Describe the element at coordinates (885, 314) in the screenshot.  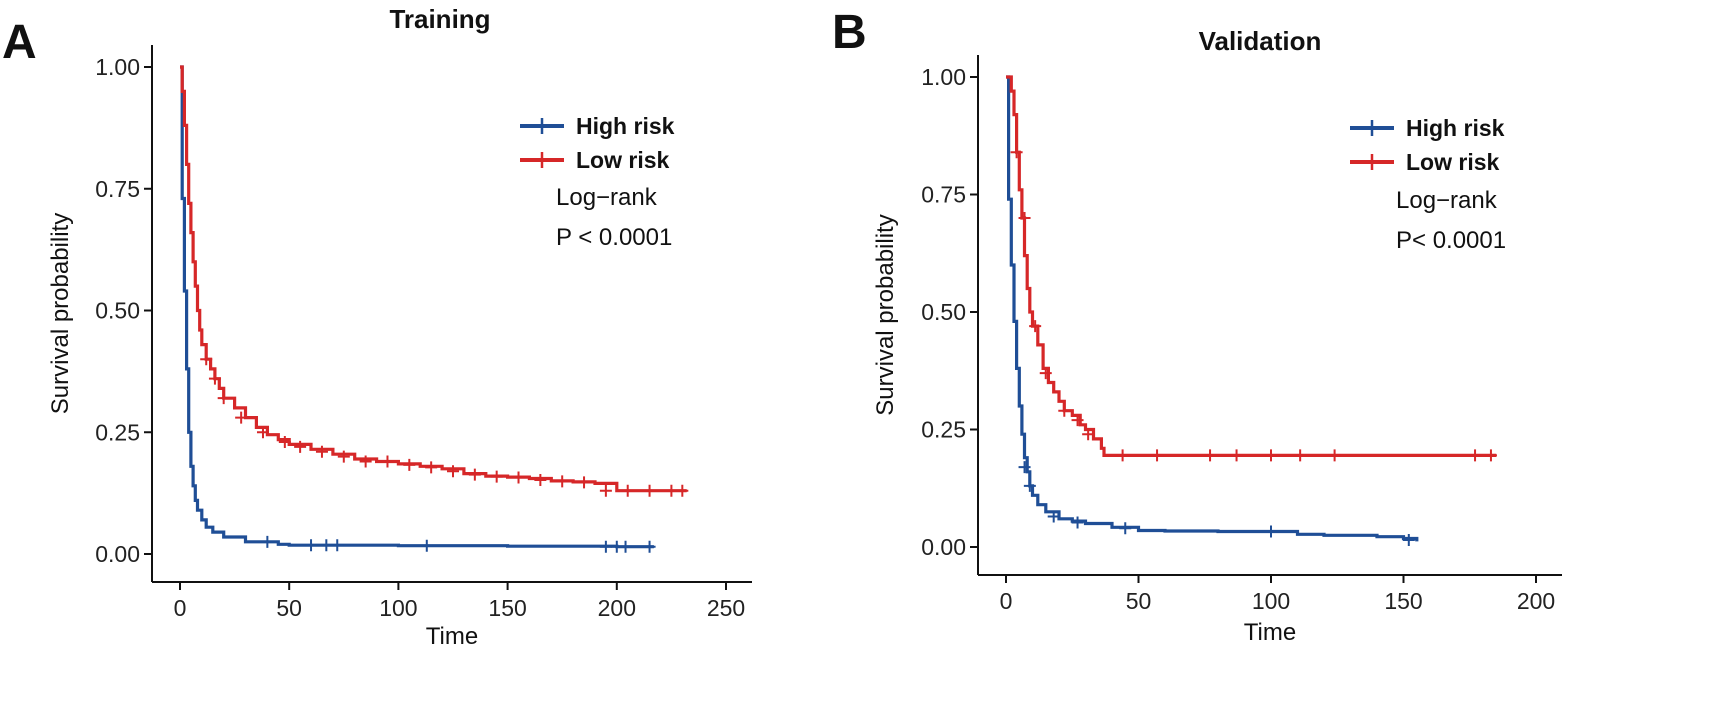
I see `panel-b-y-label: Survival probability` at that location.